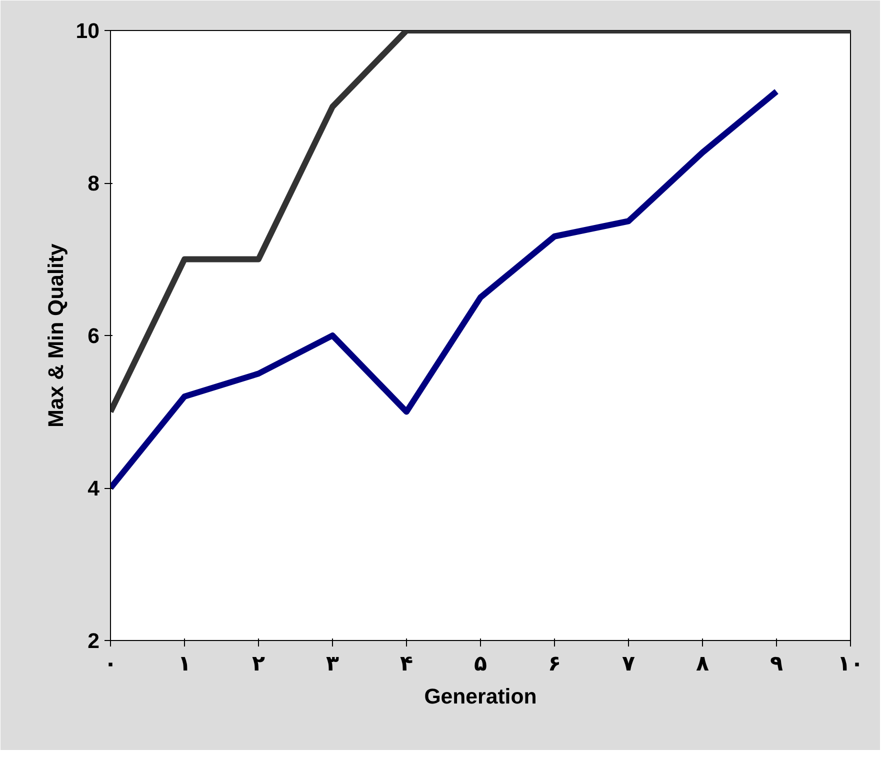 This screenshot has width=896, height=760. What do you see at coordinates (94, 184) in the screenshot?
I see `y-tick-label: 8` at bounding box center [94, 184].